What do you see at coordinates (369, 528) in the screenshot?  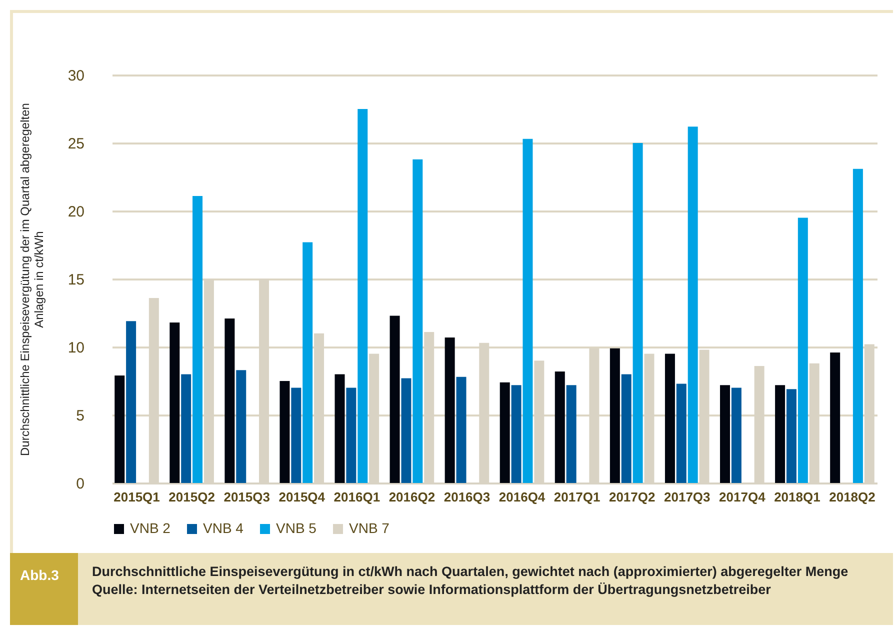 I see `legend-label: VNB 7` at bounding box center [369, 528].